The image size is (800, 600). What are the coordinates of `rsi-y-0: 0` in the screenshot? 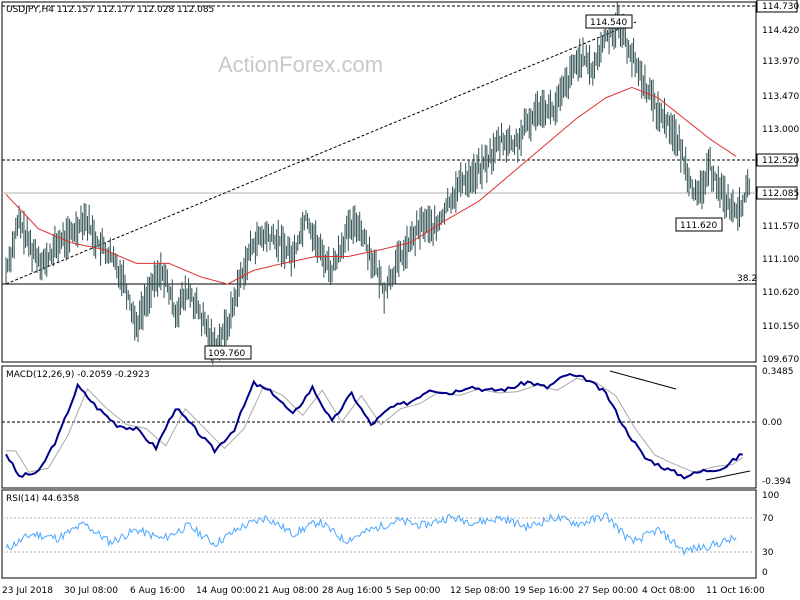 It's located at (765, 573).